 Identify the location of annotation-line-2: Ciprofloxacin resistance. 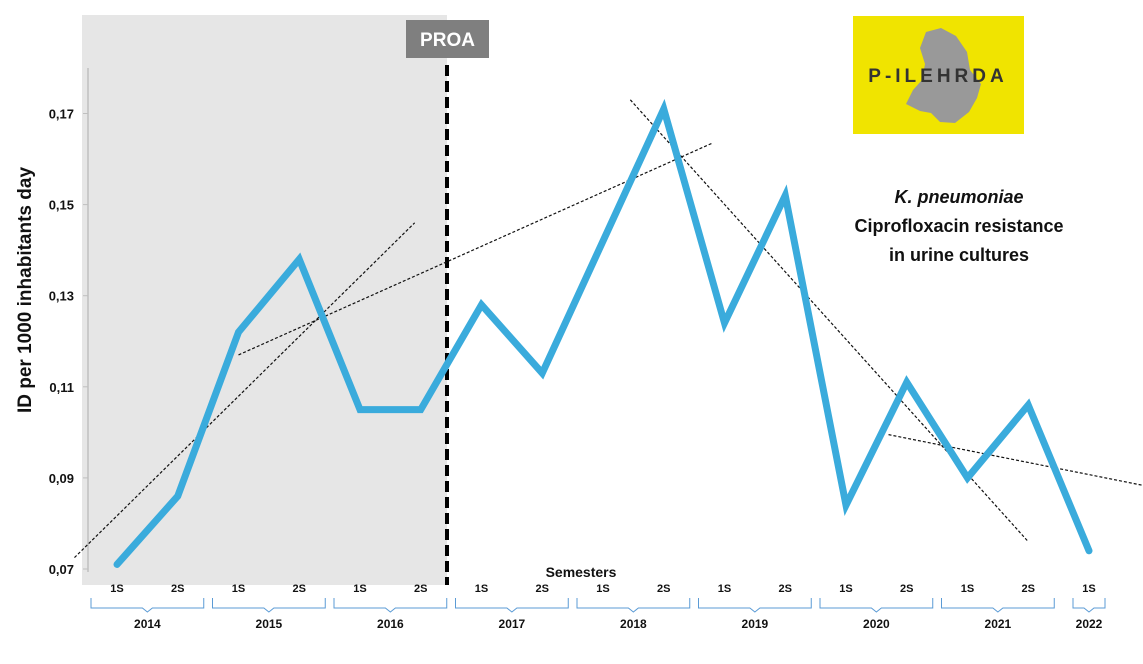
(958, 226).